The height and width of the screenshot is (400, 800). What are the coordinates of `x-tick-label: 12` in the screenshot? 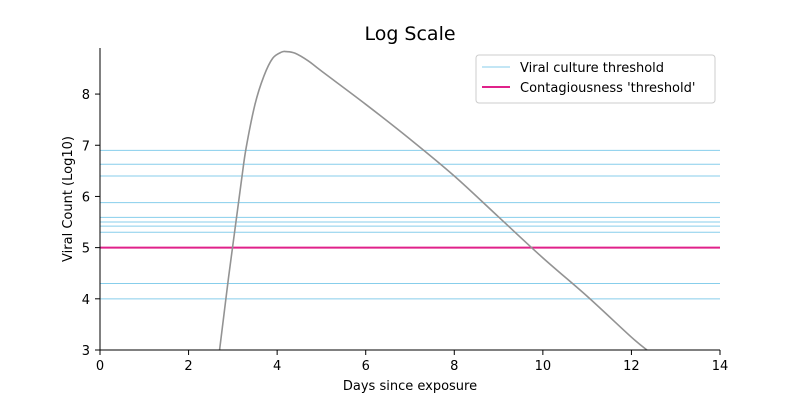 It's located at (631, 366).